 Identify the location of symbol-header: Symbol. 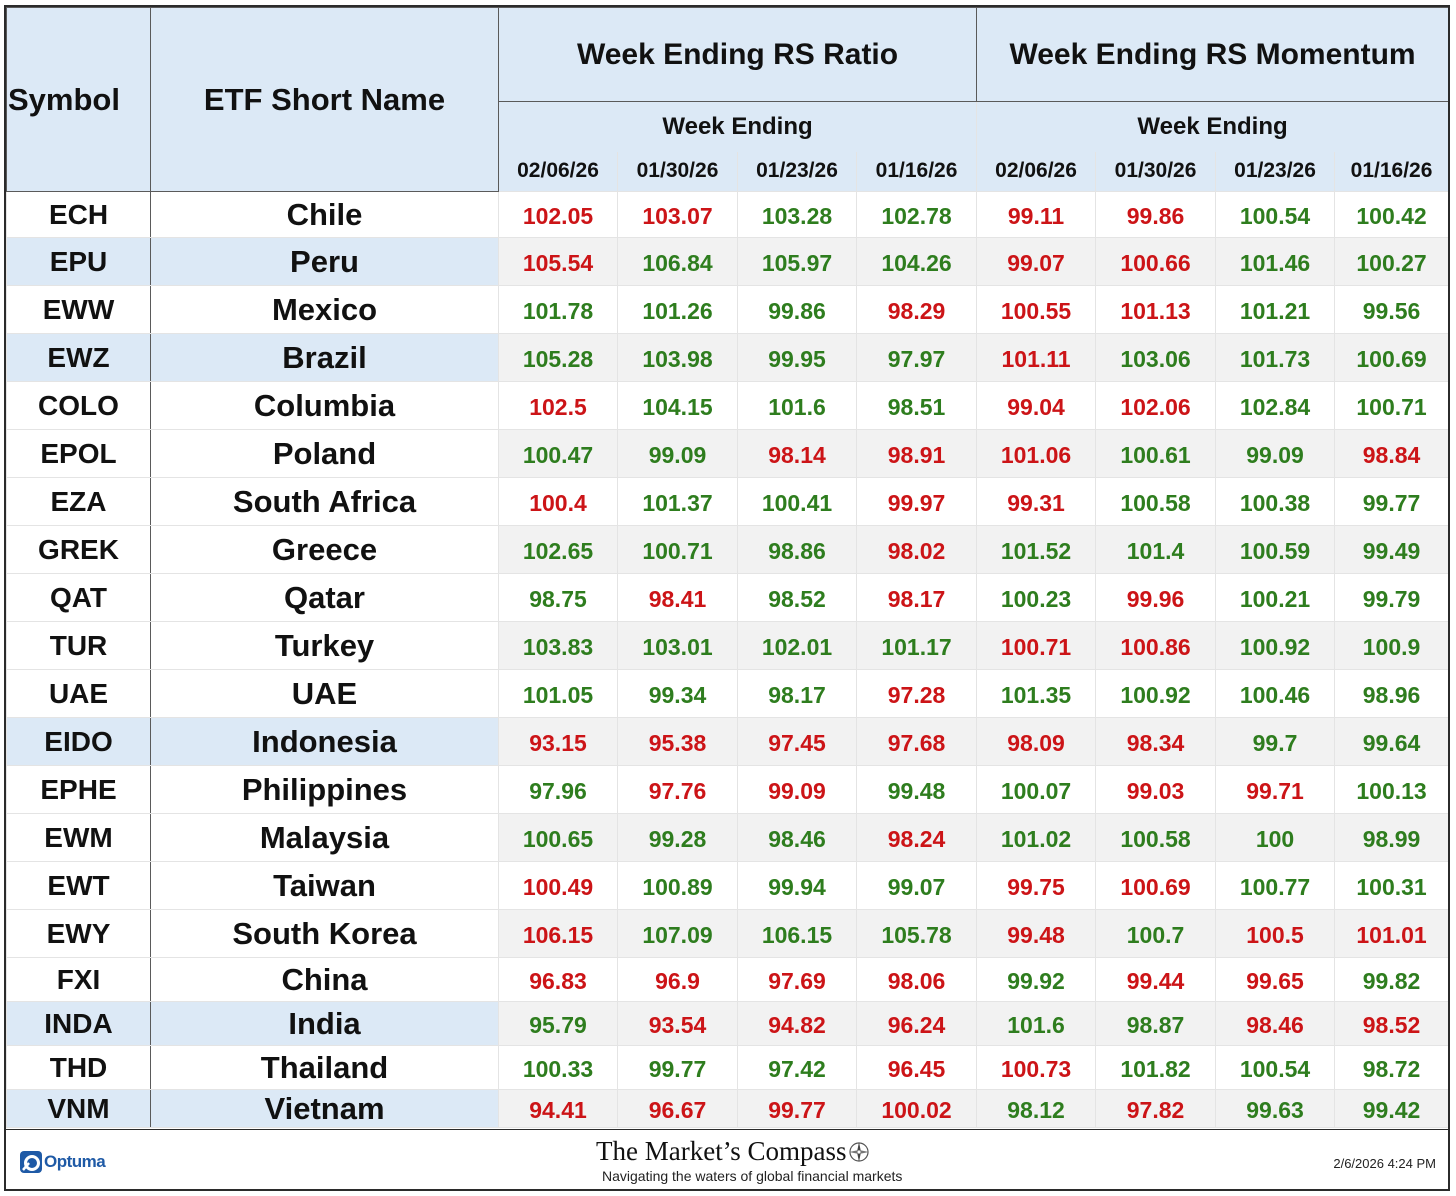
(78, 99).